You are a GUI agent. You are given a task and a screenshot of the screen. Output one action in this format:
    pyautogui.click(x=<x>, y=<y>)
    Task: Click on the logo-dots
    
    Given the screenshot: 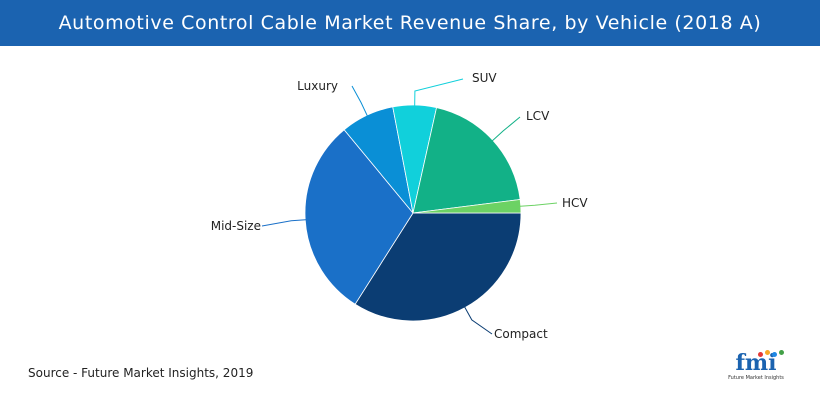 What is the action you would take?
    pyautogui.click(x=773, y=354)
    